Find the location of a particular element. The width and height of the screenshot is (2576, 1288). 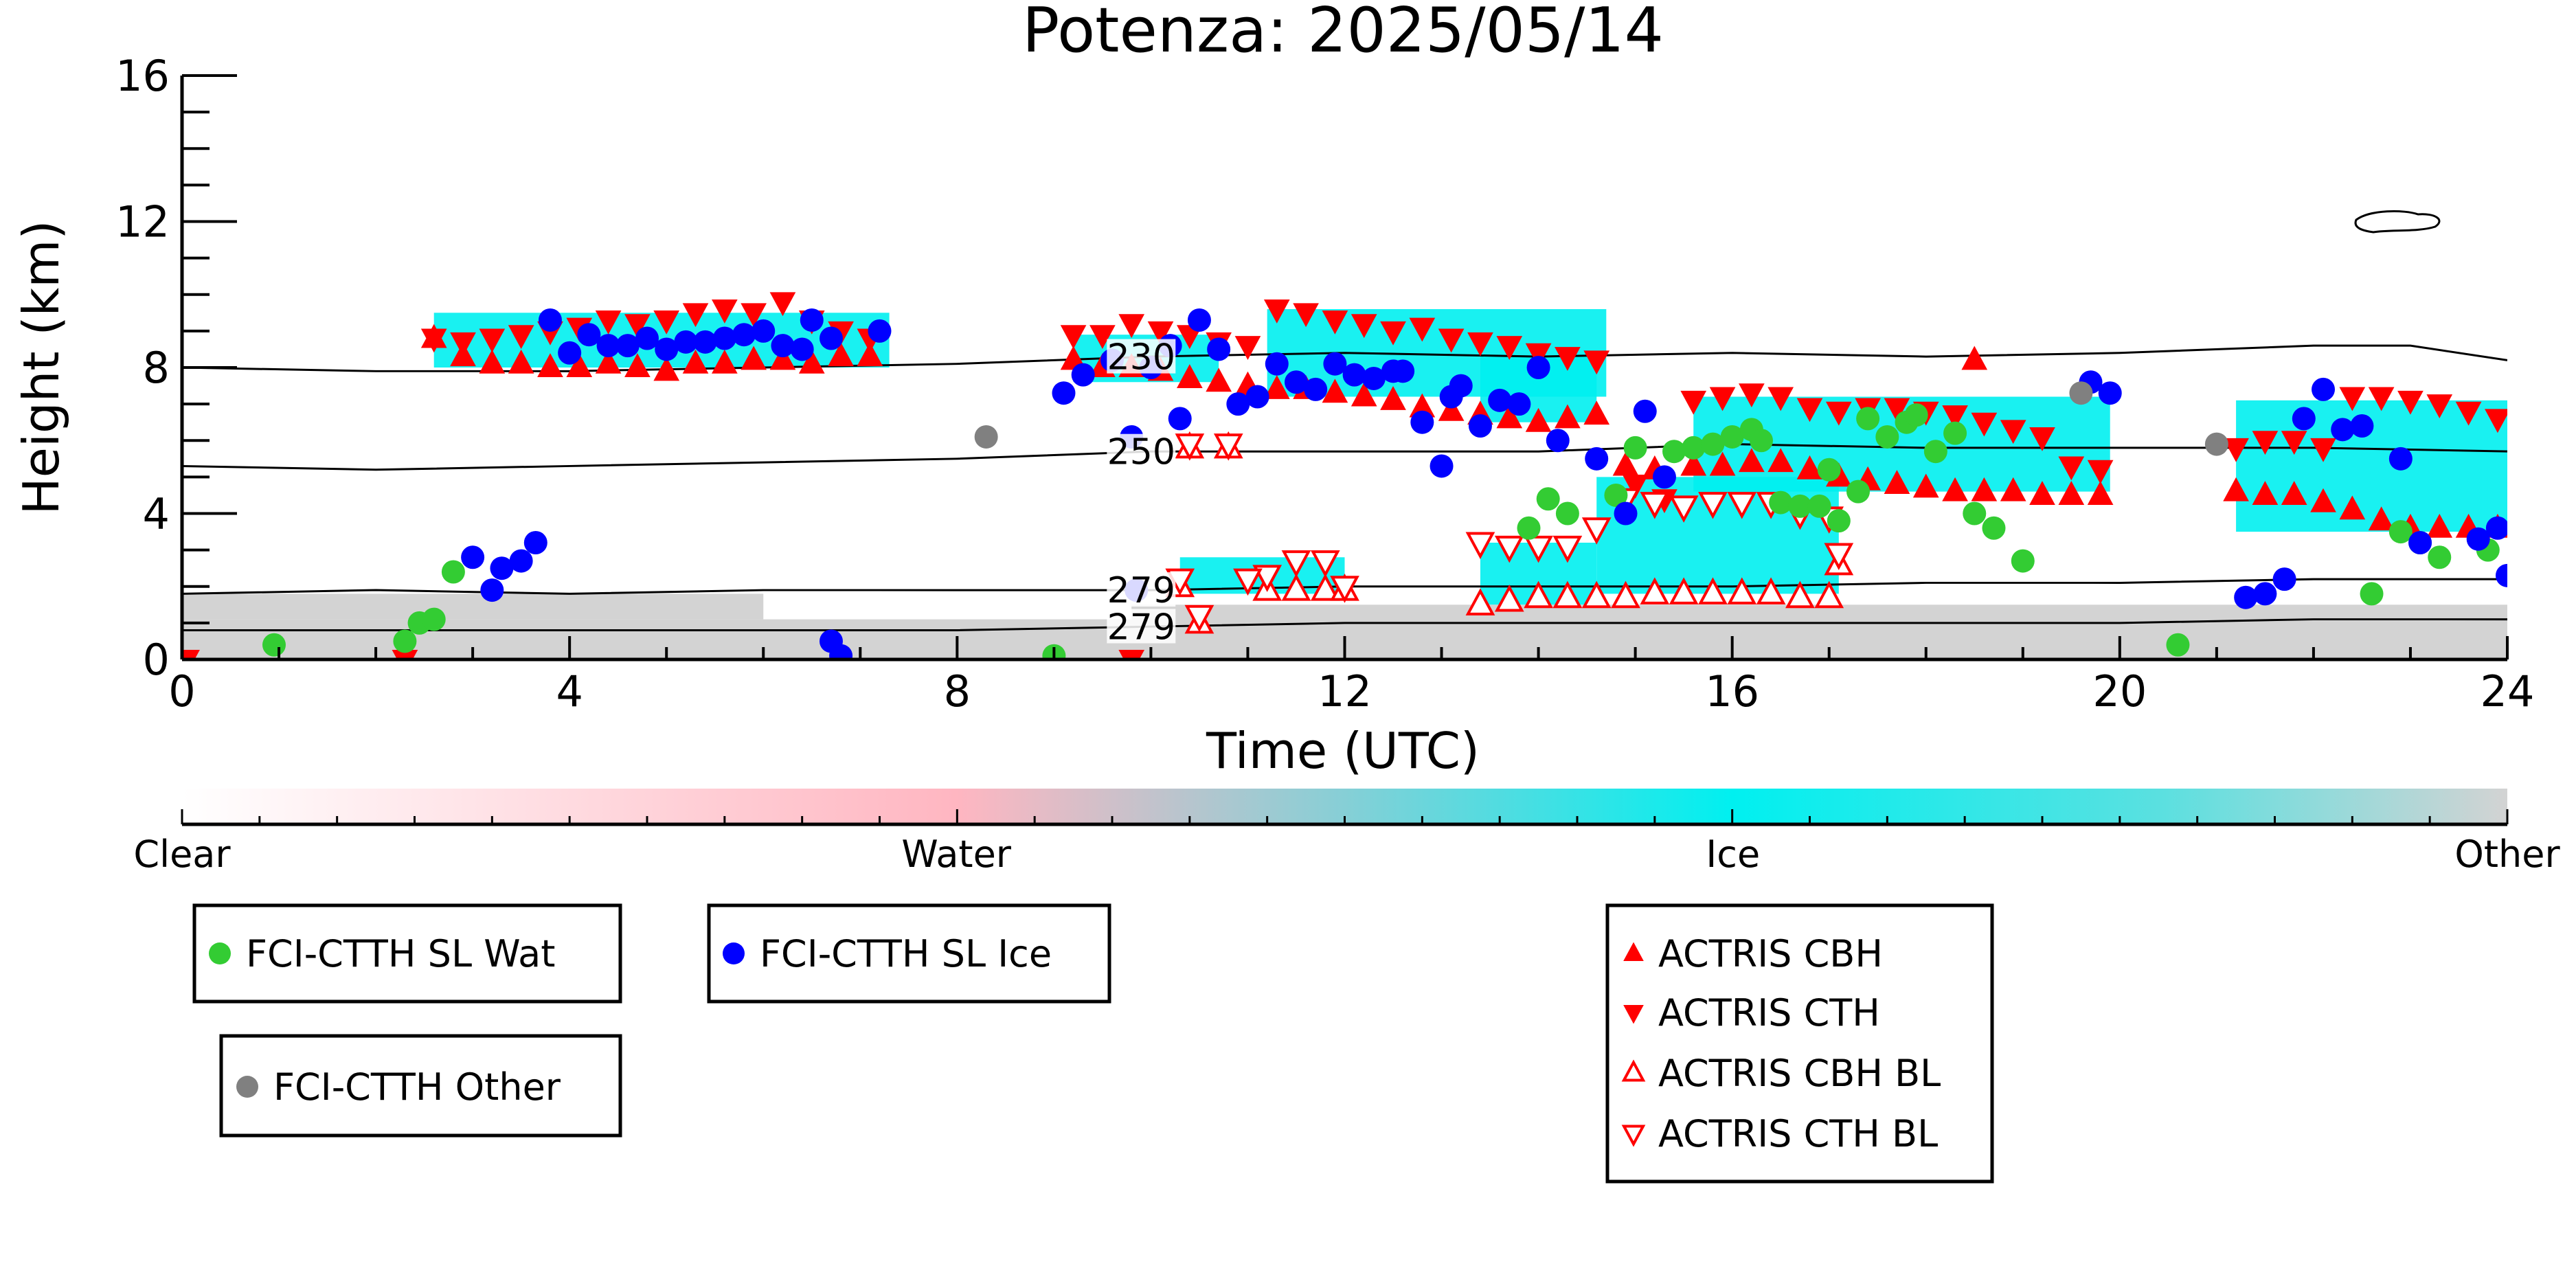

y-tick-label: 4 is located at coordinates (156, 514).